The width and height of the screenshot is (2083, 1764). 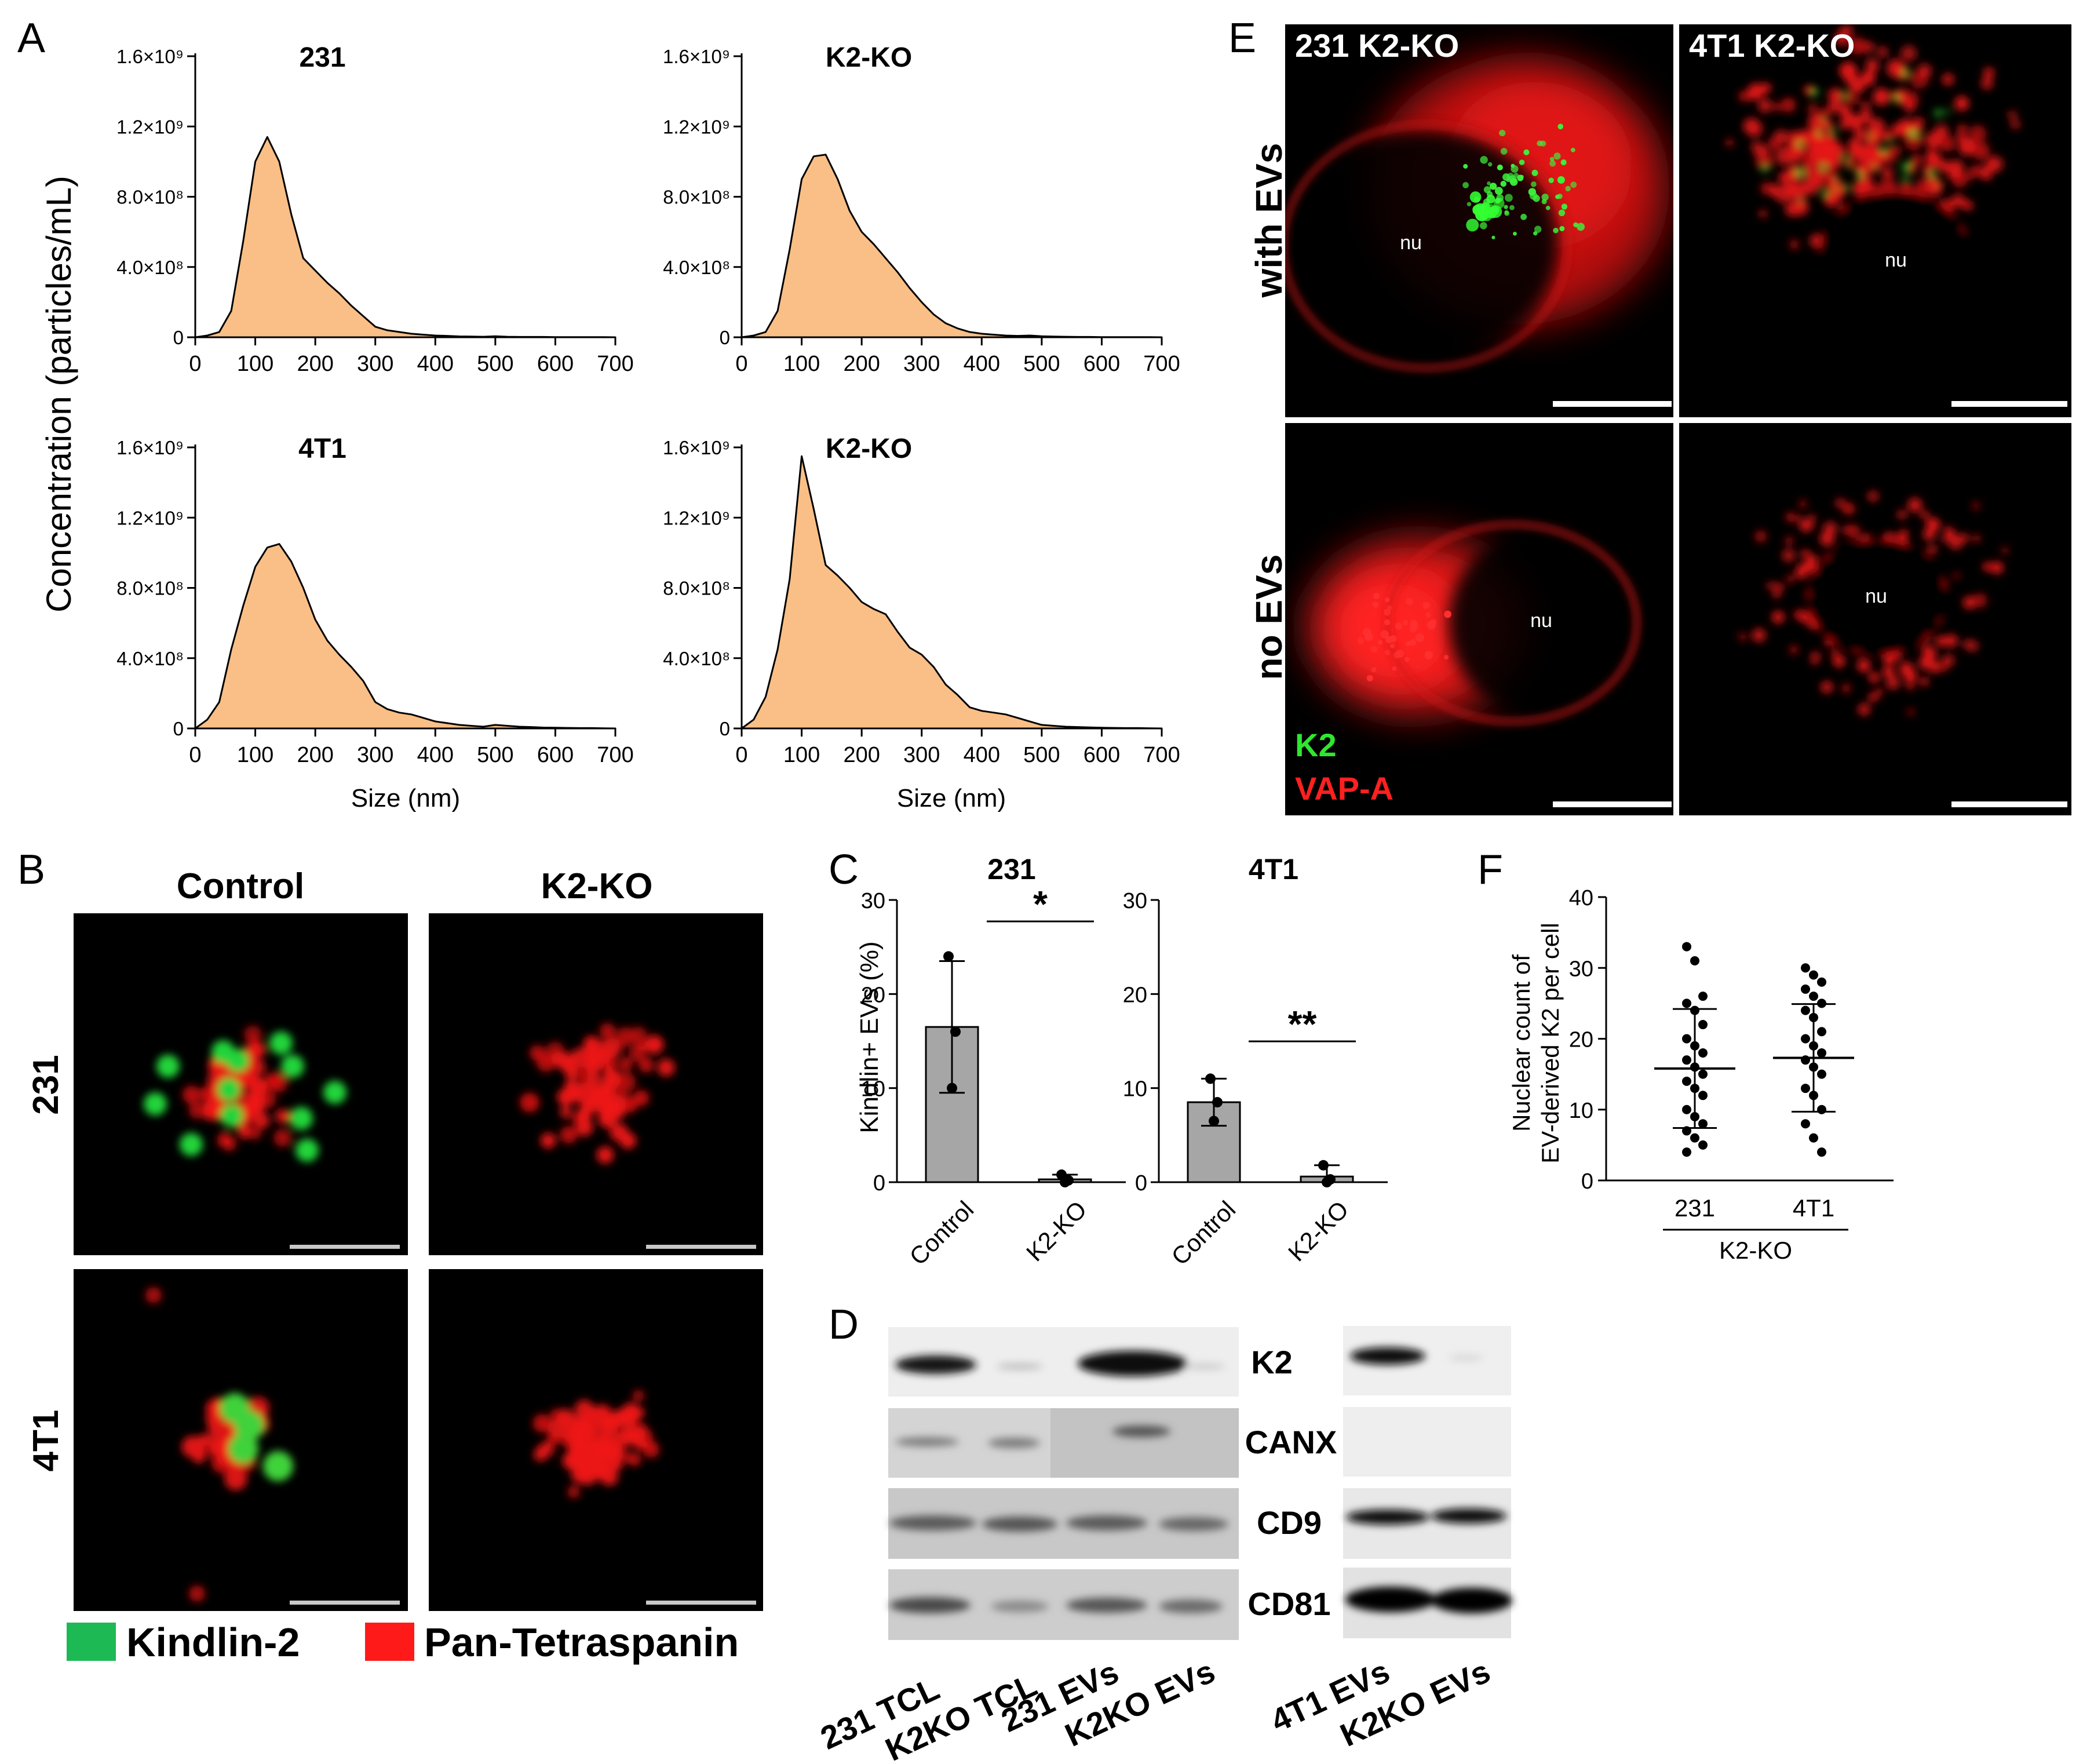 I want to click on nta-distribution-area, so click(x=405, y=237).